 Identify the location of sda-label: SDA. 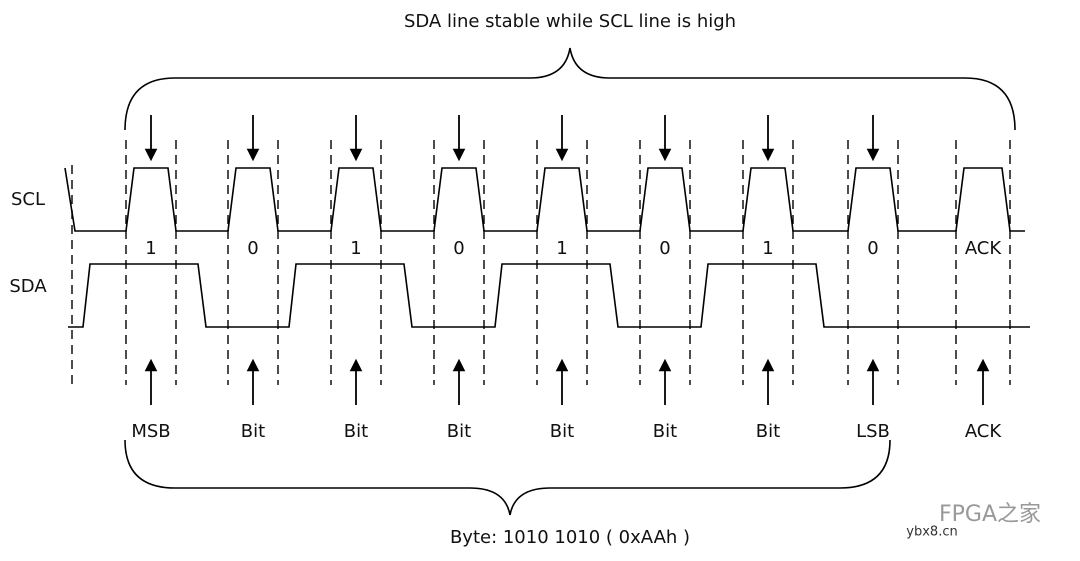
(28, 286).